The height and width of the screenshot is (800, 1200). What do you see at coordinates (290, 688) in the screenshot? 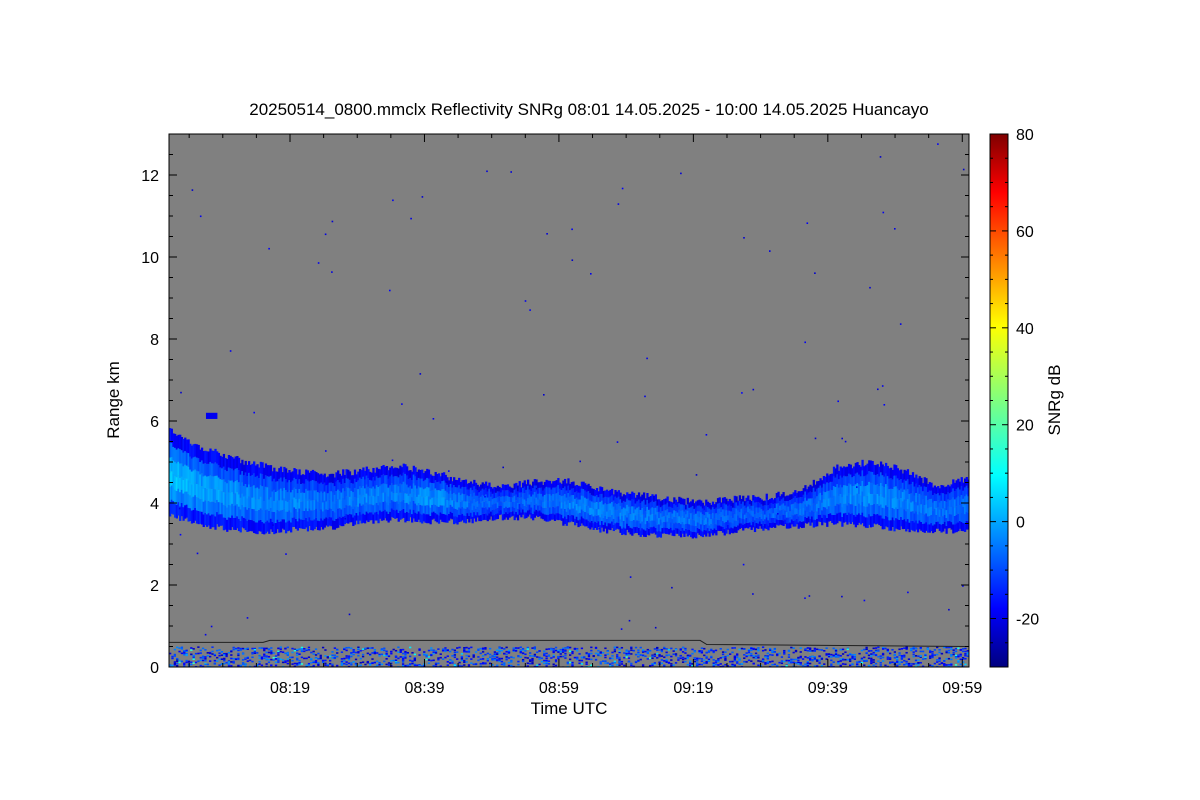
I see `x-tick-label: 08:19` at bounding box center [290, 688].